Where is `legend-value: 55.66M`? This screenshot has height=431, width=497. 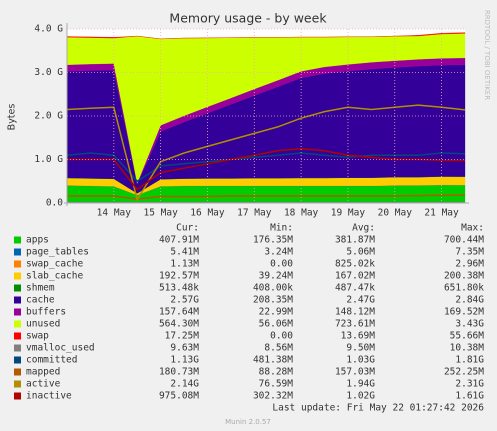
legend-value: 55.66M is located at coordinates (467, 336).